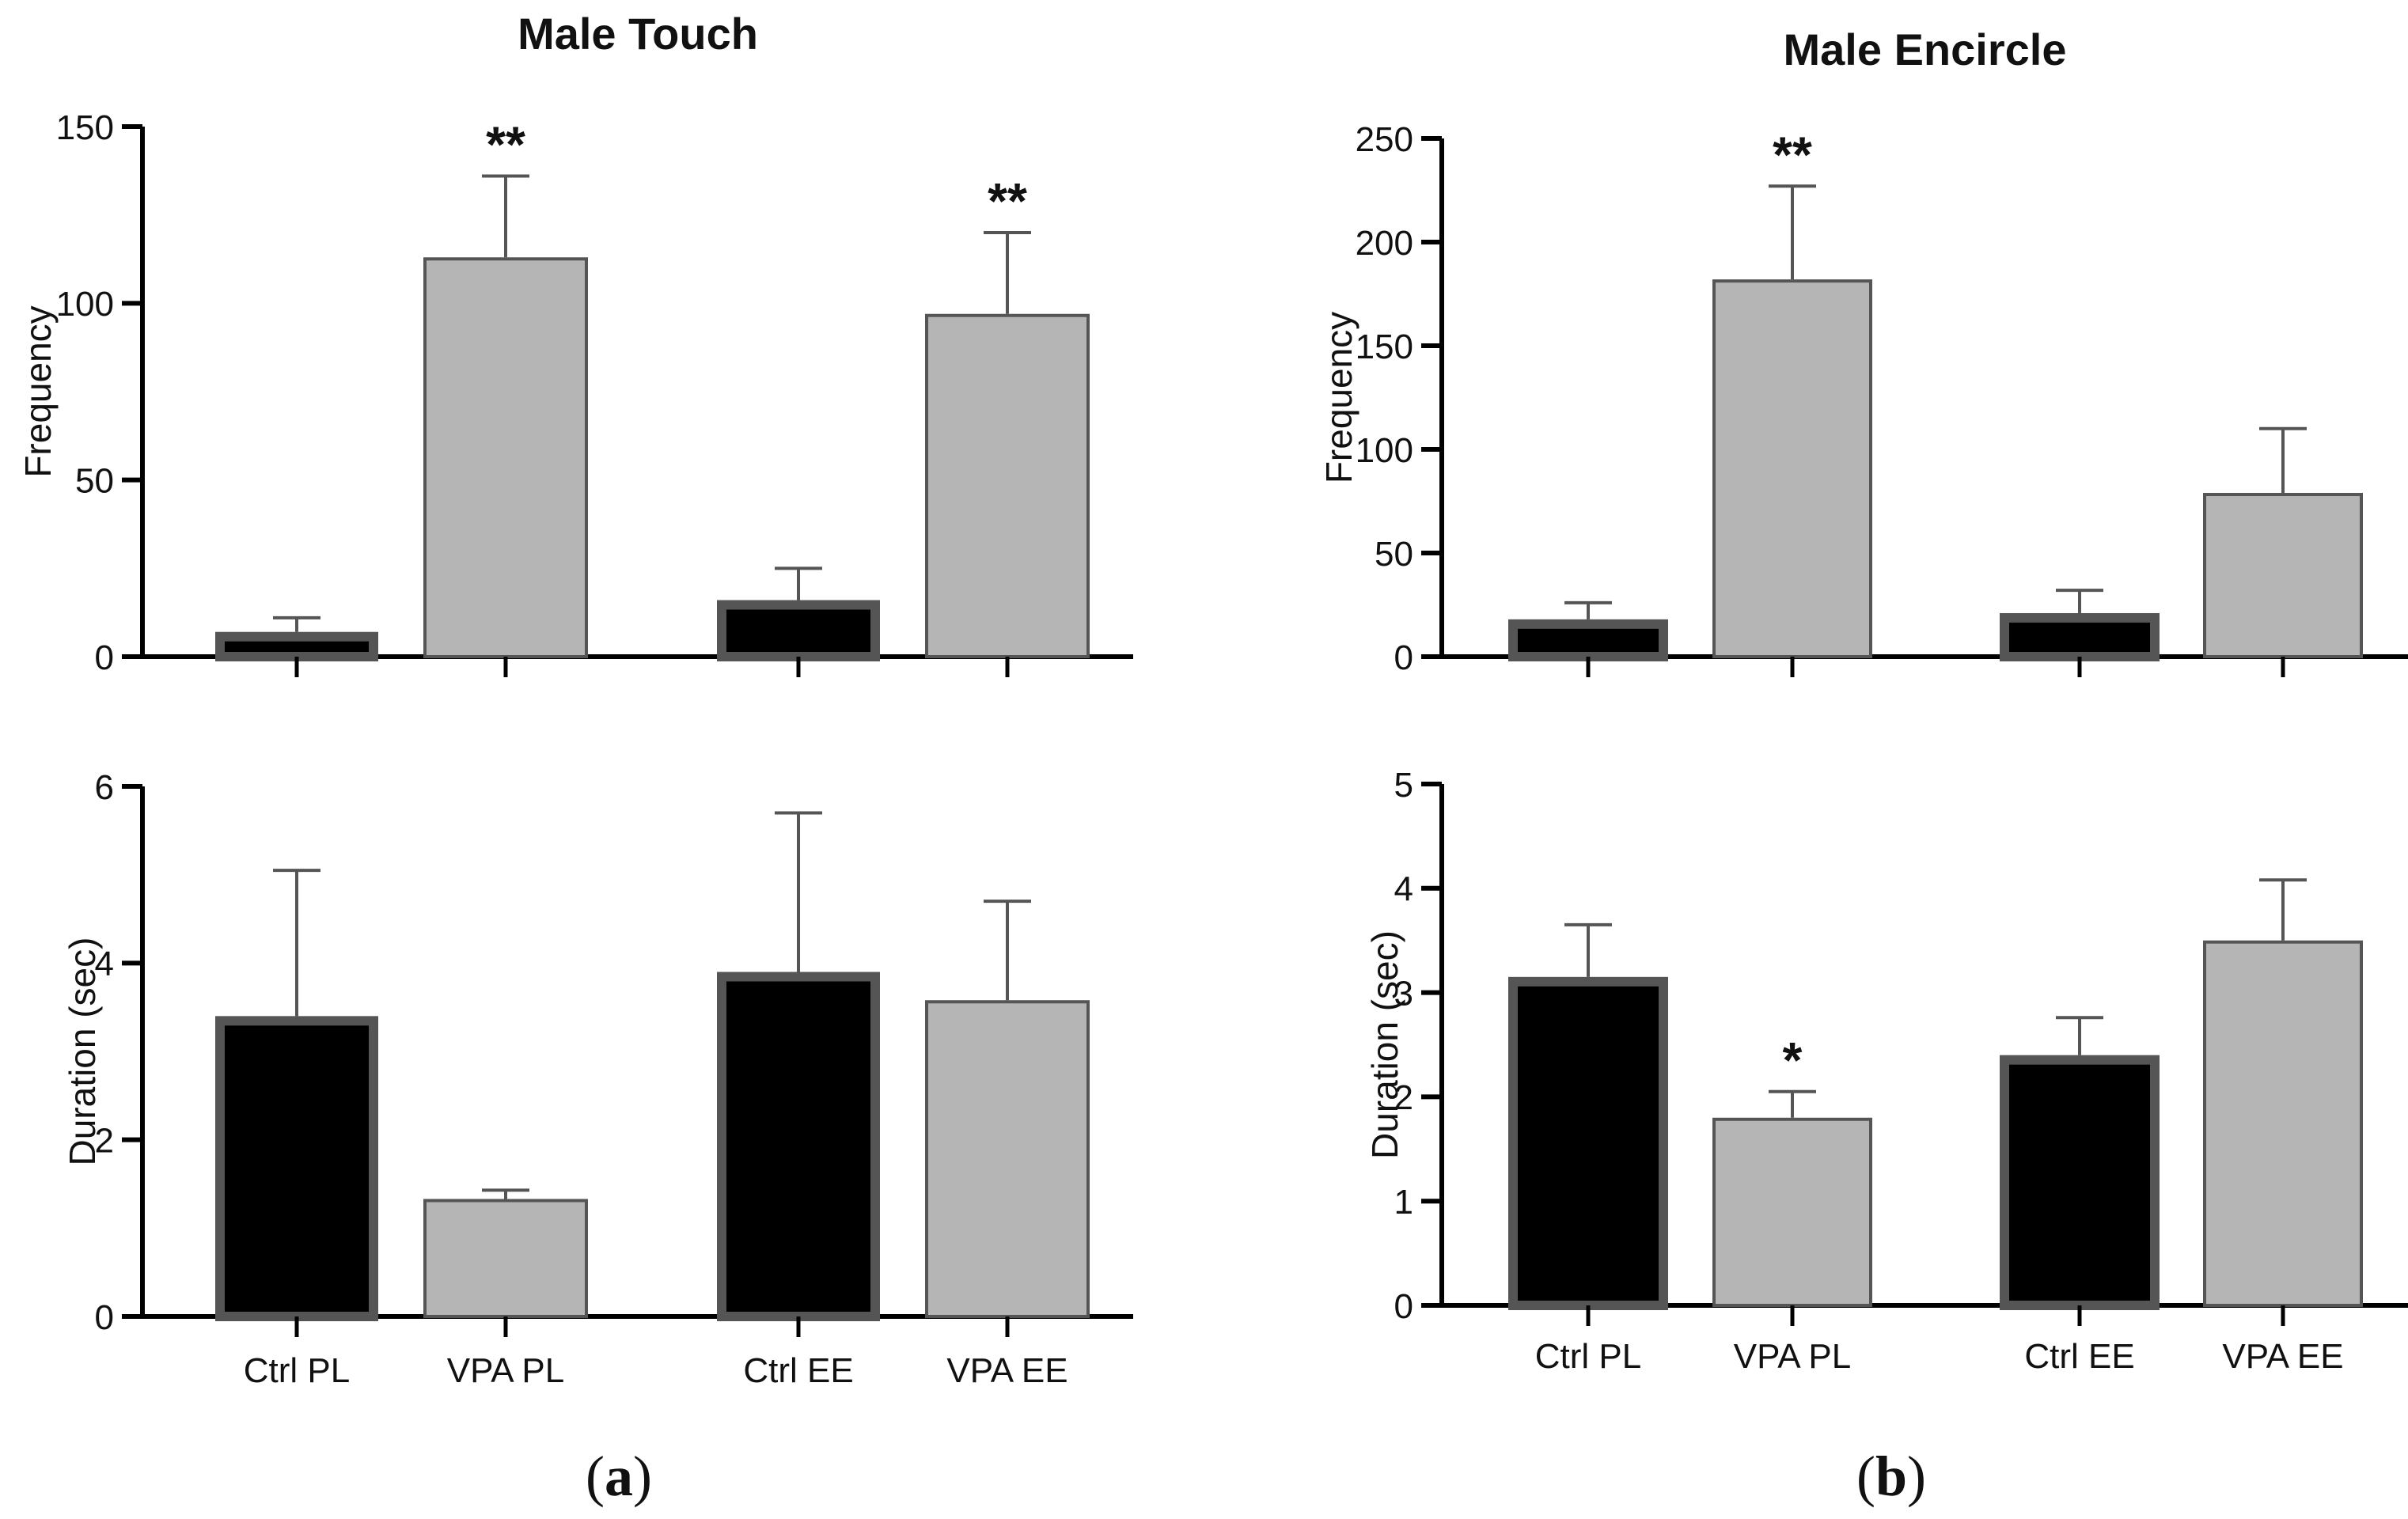 The image size is (2408, 1519). Describe the element at coordinates (1385, 244) in the screenshot. I see `y-tick-label: 200` at that location.